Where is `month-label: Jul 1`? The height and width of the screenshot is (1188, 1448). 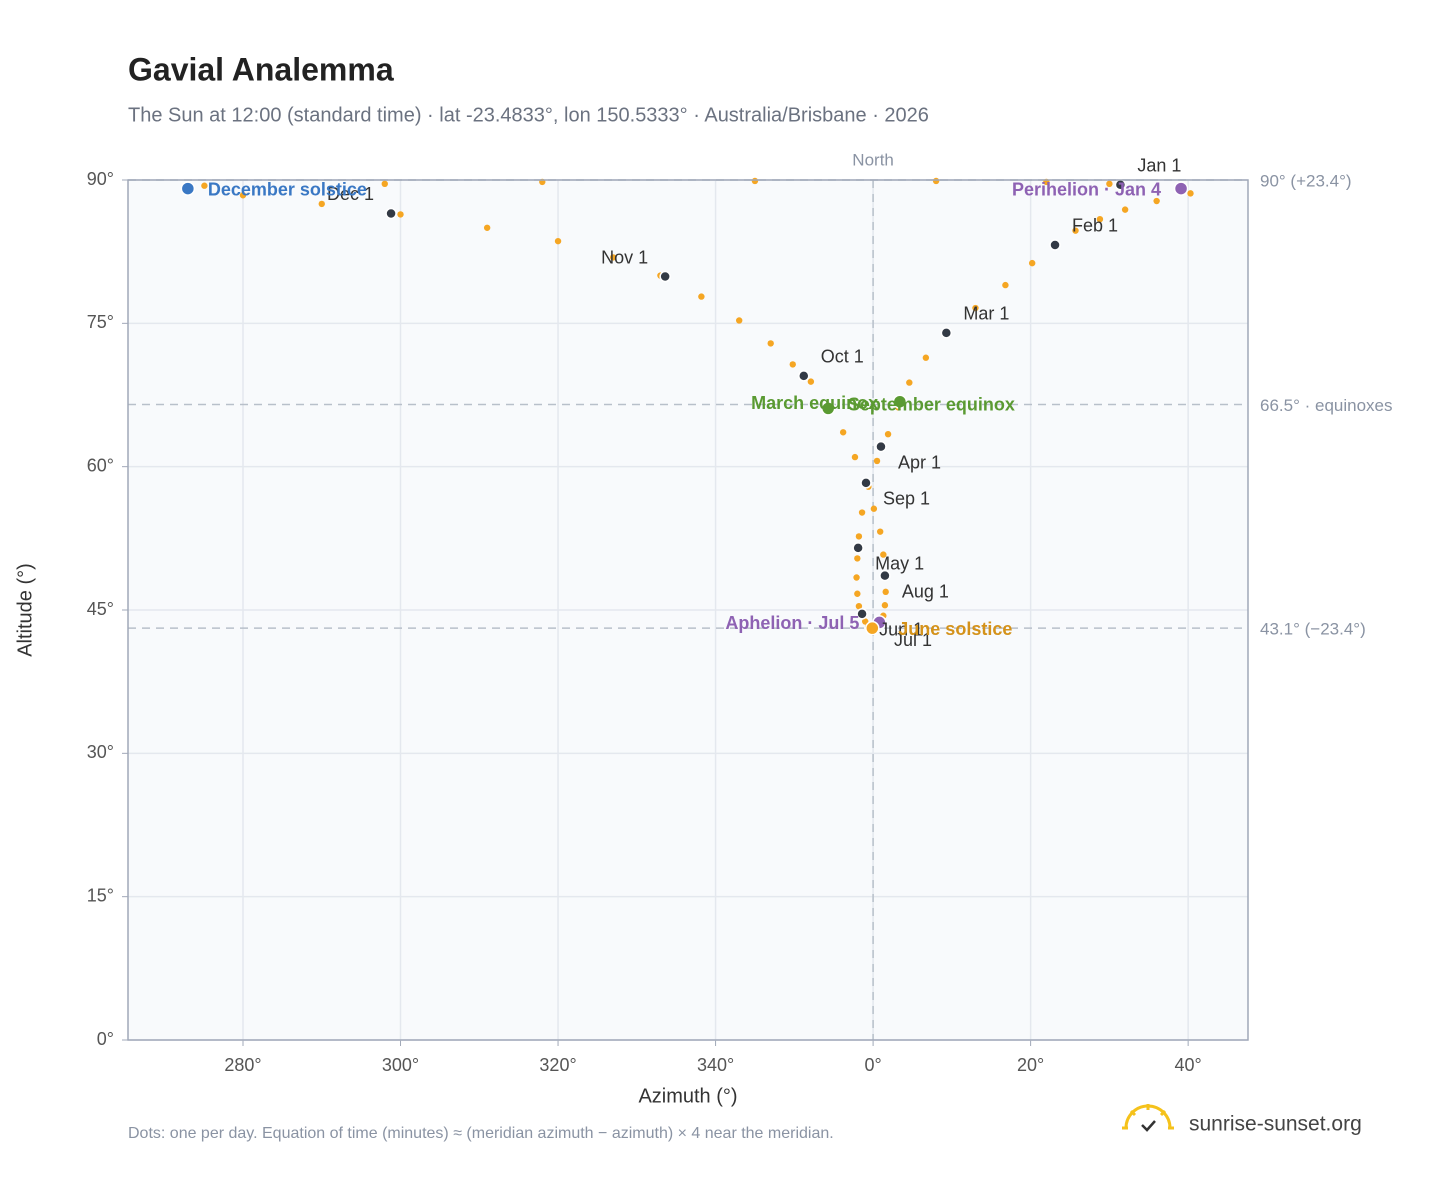 month-label: Jul 1 is located at coordinates (913, 640).